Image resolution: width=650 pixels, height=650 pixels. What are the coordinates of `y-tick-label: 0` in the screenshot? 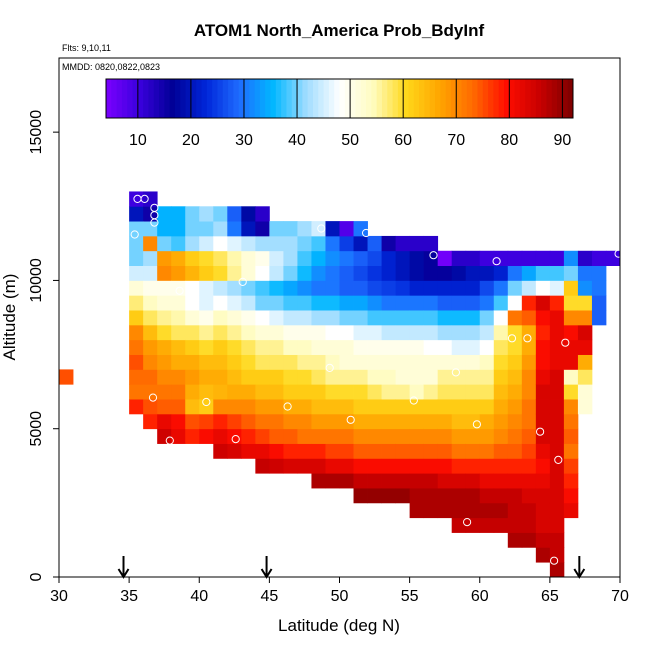 It's located at (36, 576).